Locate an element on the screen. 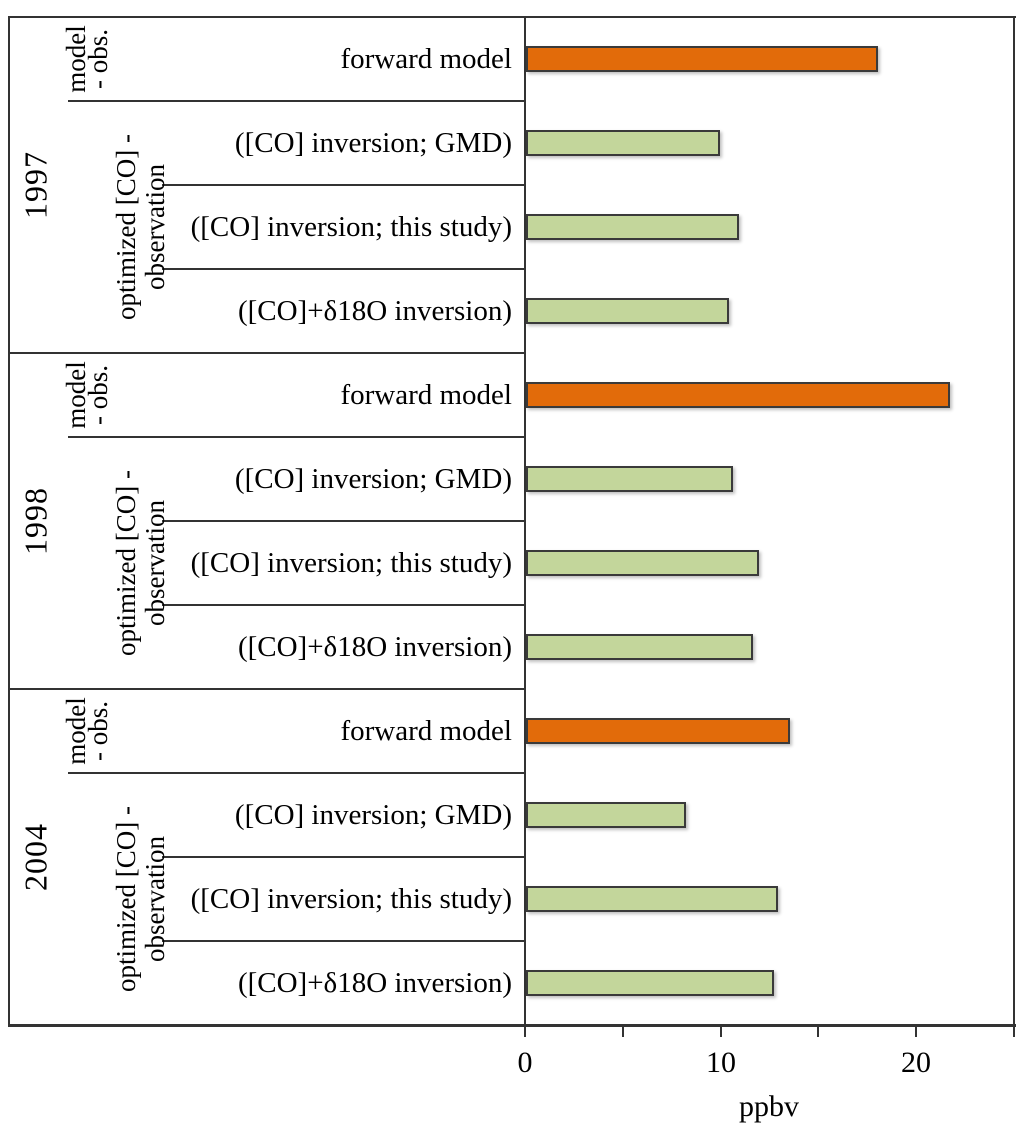 Image resolution: width=1024 pixels, height=1128 pixels. chart-border-right is located at coordinates (1014, 521).